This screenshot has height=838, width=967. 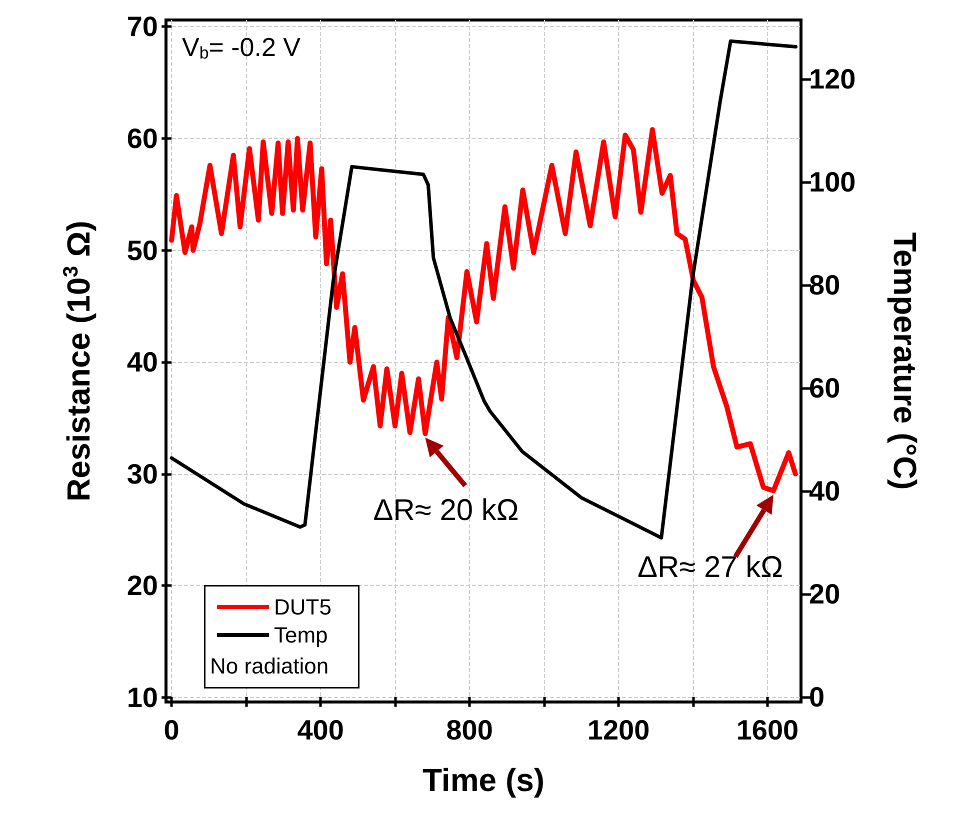 I want to click on y2-tick-label: 20, so click(x=824, y=594).